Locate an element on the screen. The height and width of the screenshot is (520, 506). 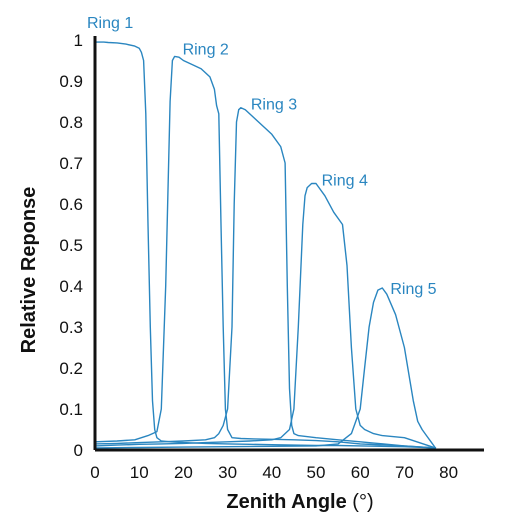
x-tick-label: 70 is located at coordinates (404, 472).